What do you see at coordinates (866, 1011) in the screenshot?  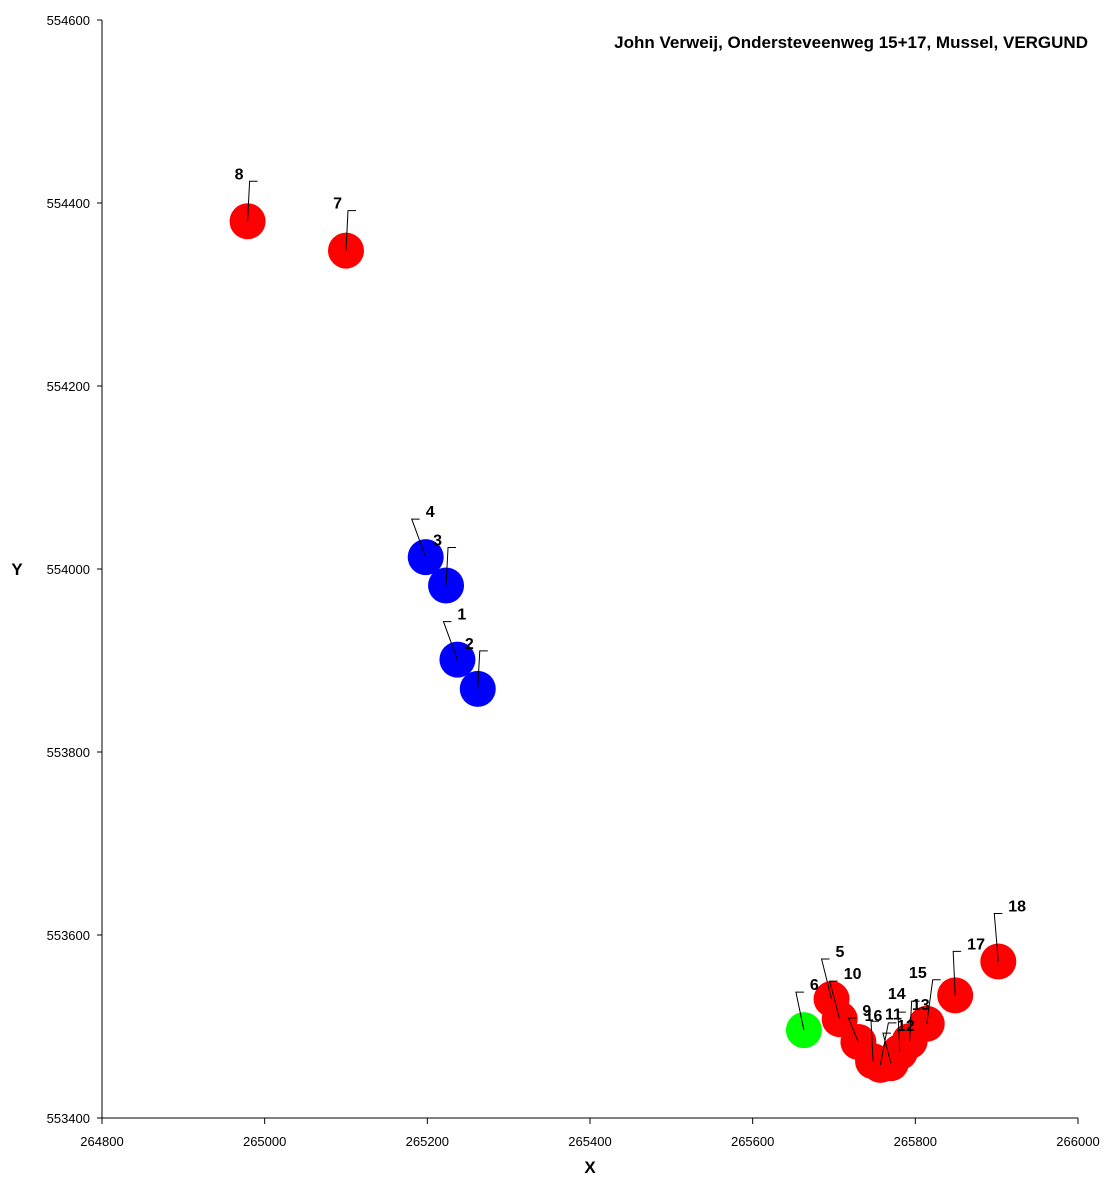 I see `point-label-9: 9` at bounding box center [866, 1011].